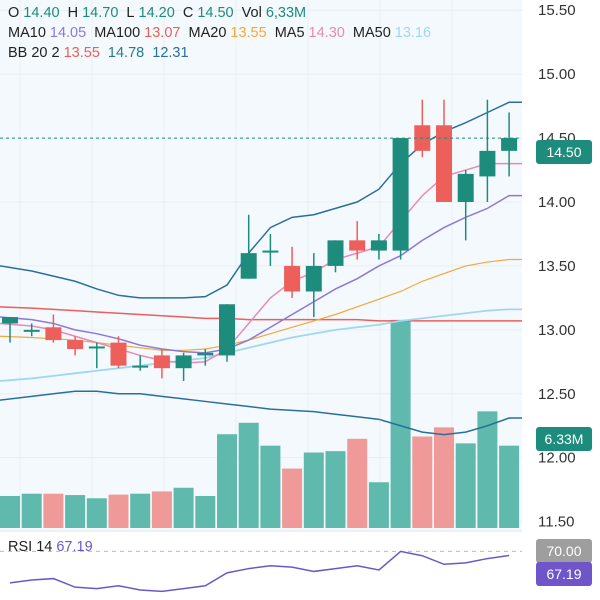  Describe the element at coordinates (564, 152) in the screenshot. I see `last-price-badge: 14.50` at that location.